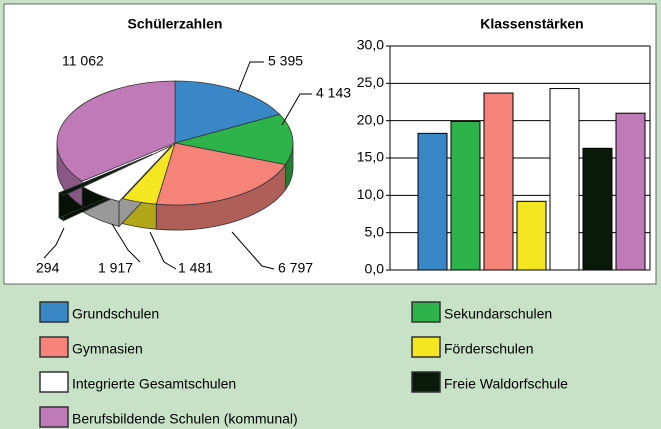 The width and height of the screenshot is (661, 429). I want to click on y-tick-label: 0,0, so click(375, 269).